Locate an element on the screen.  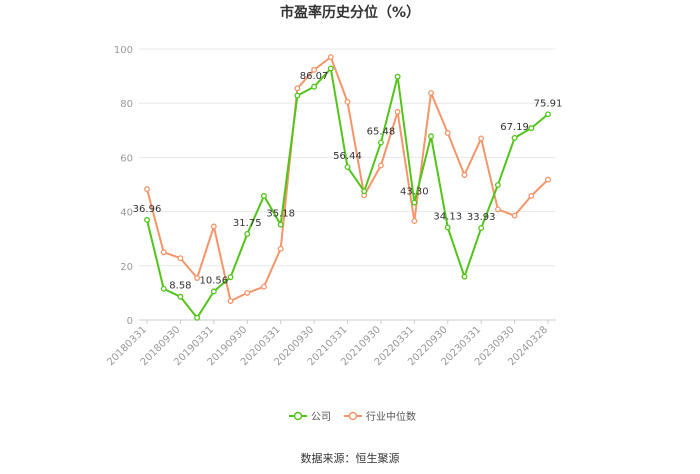
data-label: 67.19 is located at coordinates (514, 127).